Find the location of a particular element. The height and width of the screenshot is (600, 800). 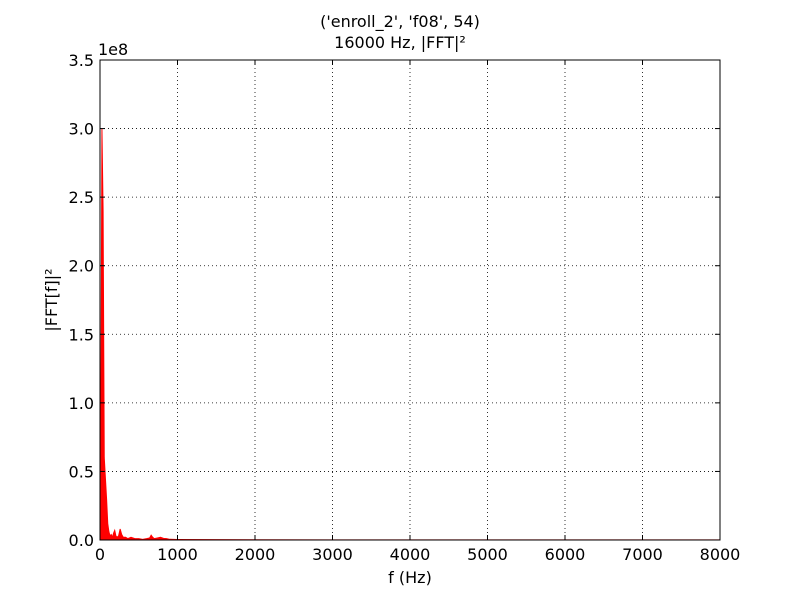

y-tick-label: 2.0 is located at coordinates (81, 266).